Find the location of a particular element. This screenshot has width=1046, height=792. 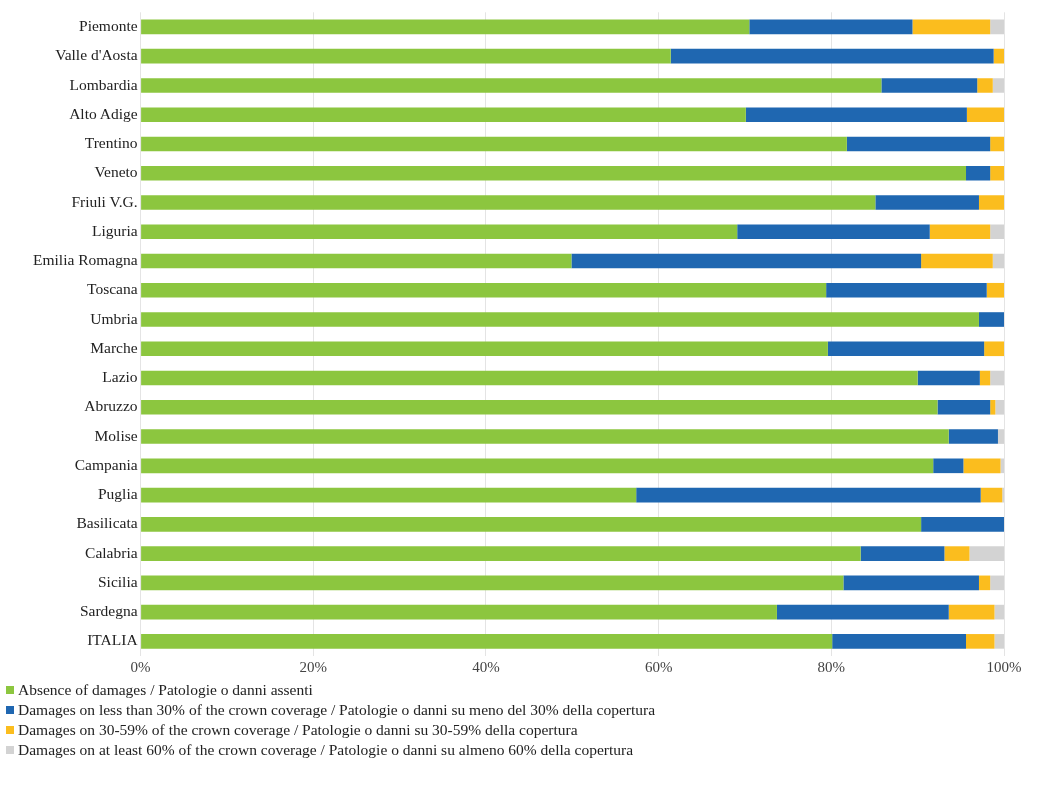

y-tick-label: Valle d'Aosta is located at coordinates (96, 55).